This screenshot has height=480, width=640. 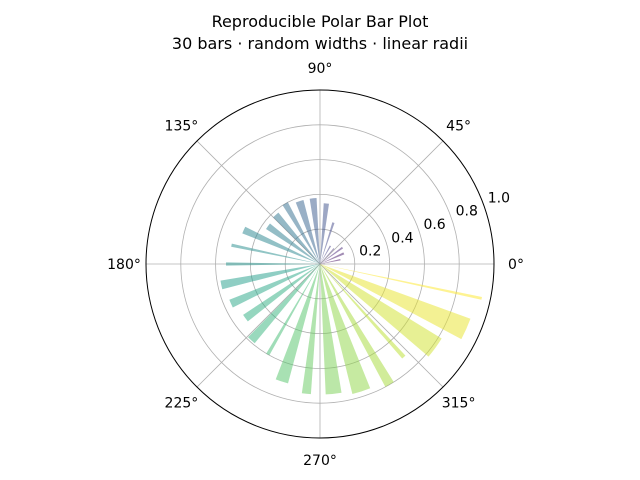 I want to click on r-tick-label: 0.4, so click(x=402, y=238).